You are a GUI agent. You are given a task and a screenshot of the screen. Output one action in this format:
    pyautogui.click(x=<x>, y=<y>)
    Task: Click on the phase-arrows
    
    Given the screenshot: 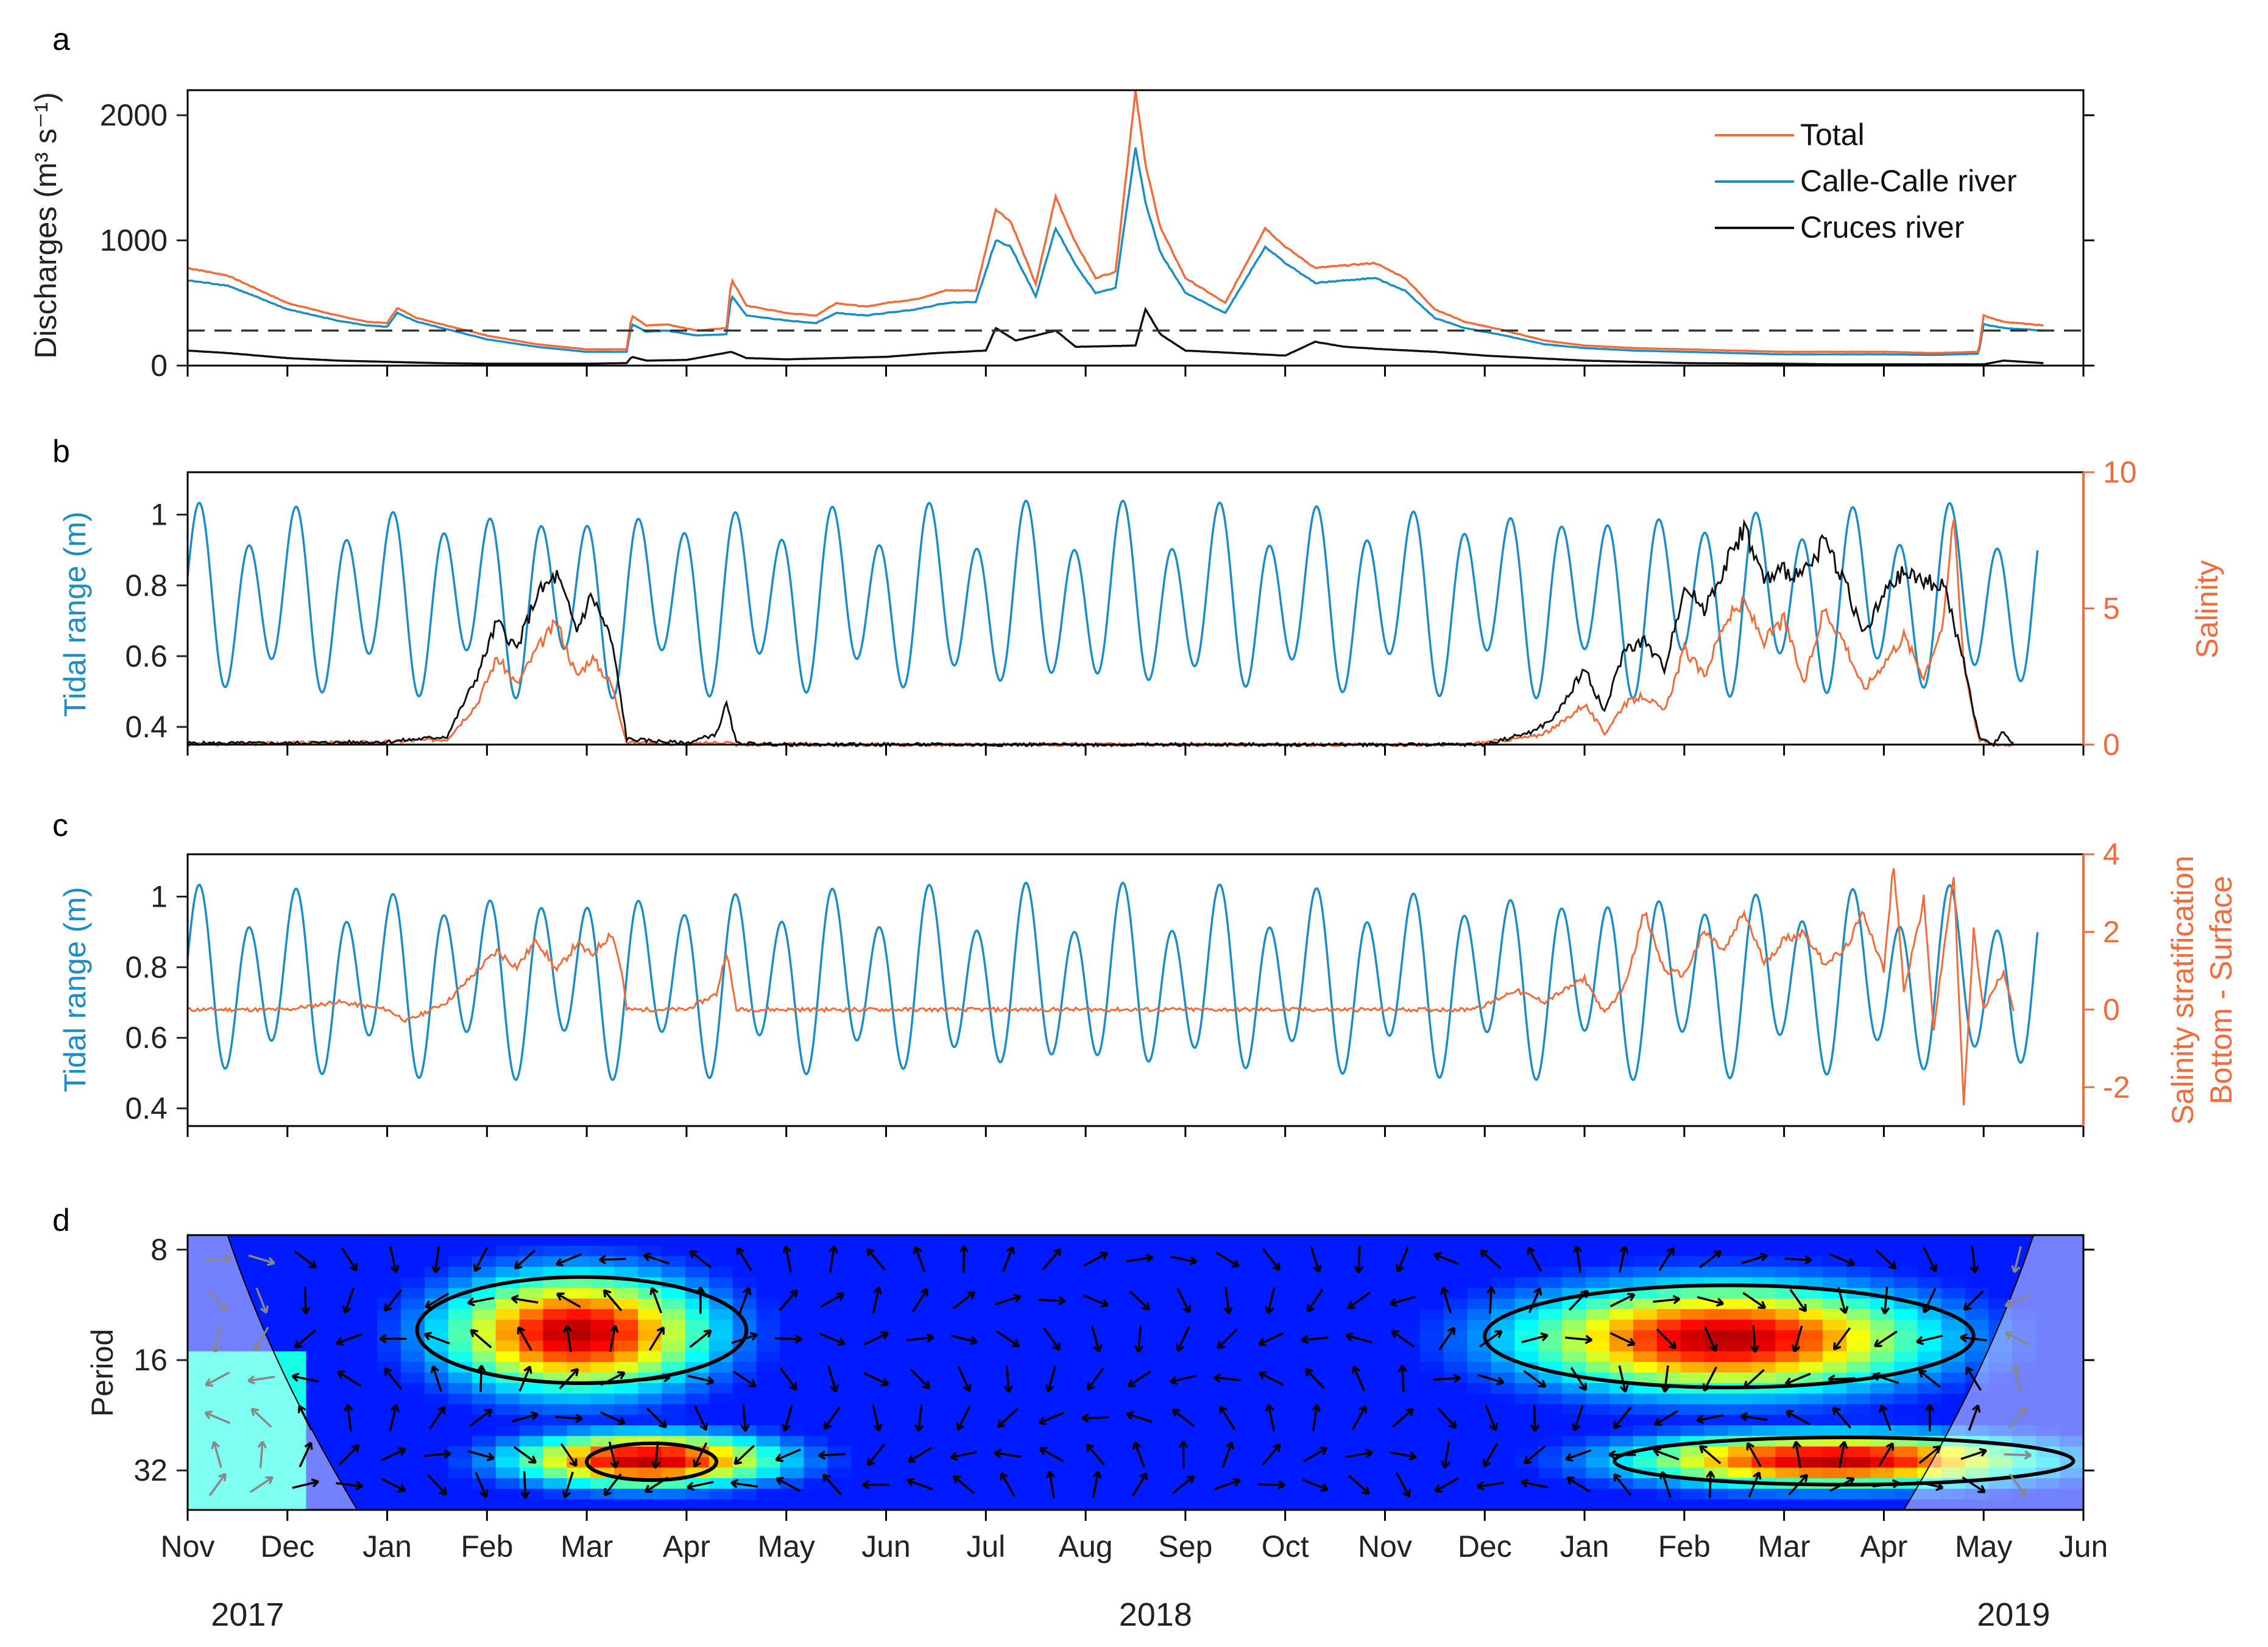 What is the action you would take?
    pyautogui.click(x=1118, y=1372)
    